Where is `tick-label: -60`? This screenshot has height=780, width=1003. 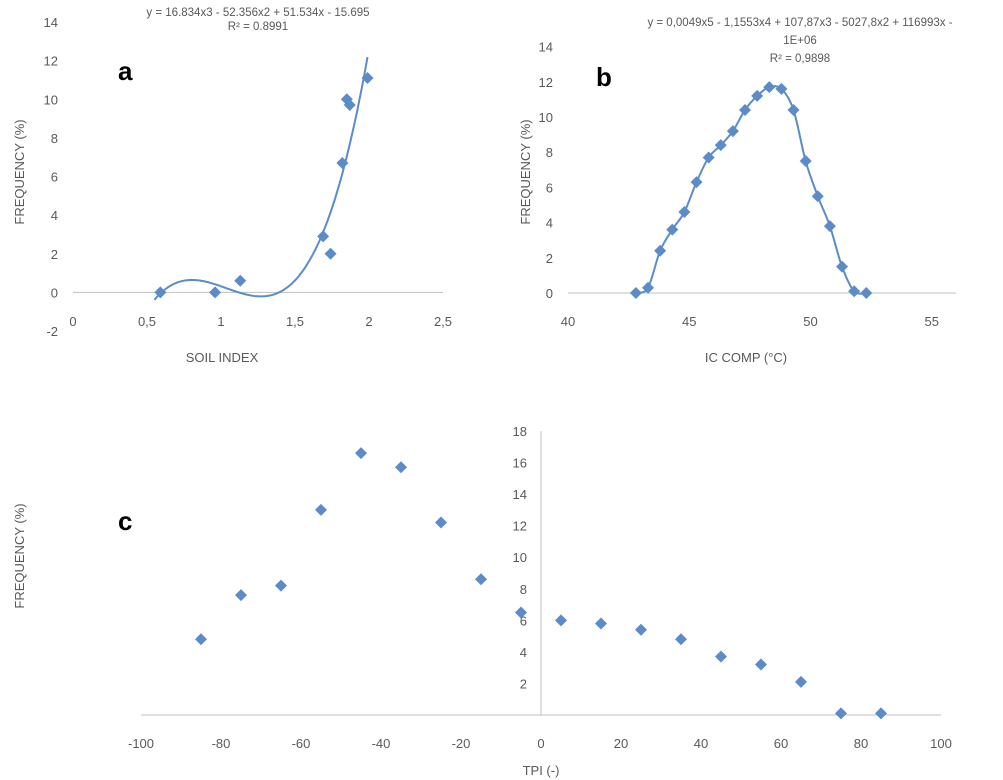 tick-label: -60 is located at coordinates (301, 743).